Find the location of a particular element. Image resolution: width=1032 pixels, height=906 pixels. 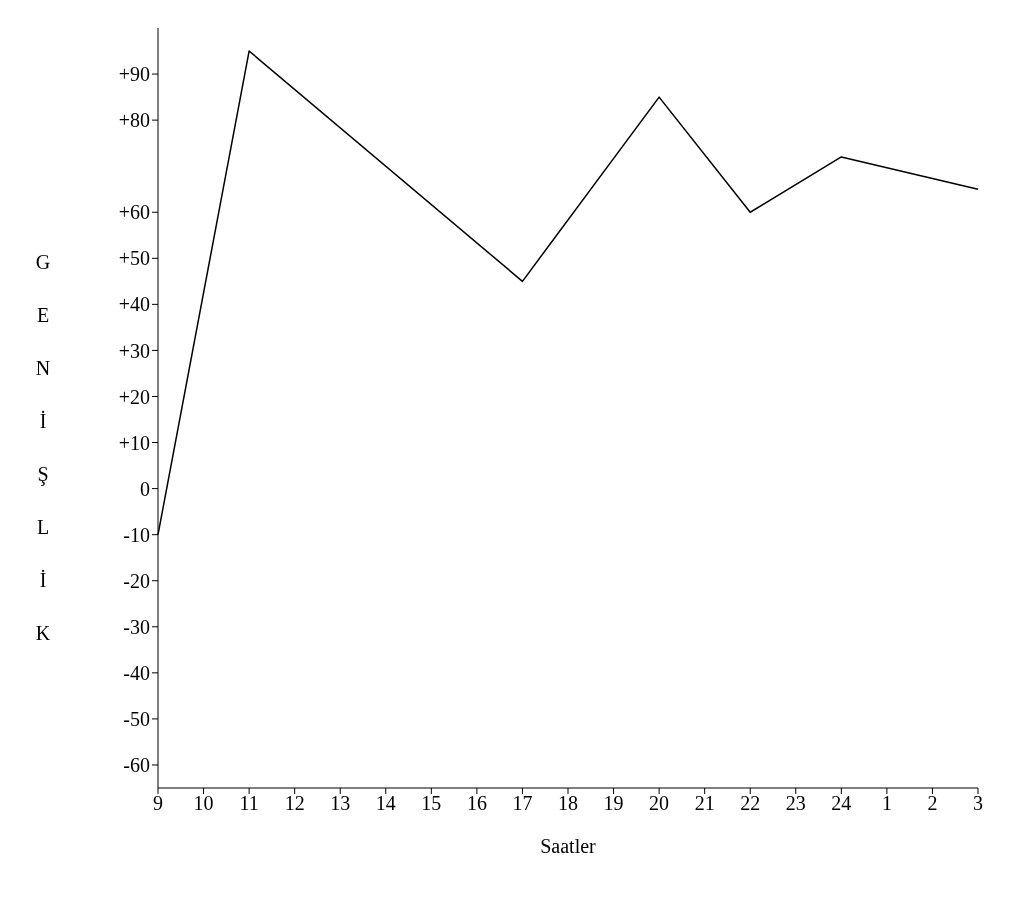

x-tick-label: 20 is located at coordinates (659, 803).